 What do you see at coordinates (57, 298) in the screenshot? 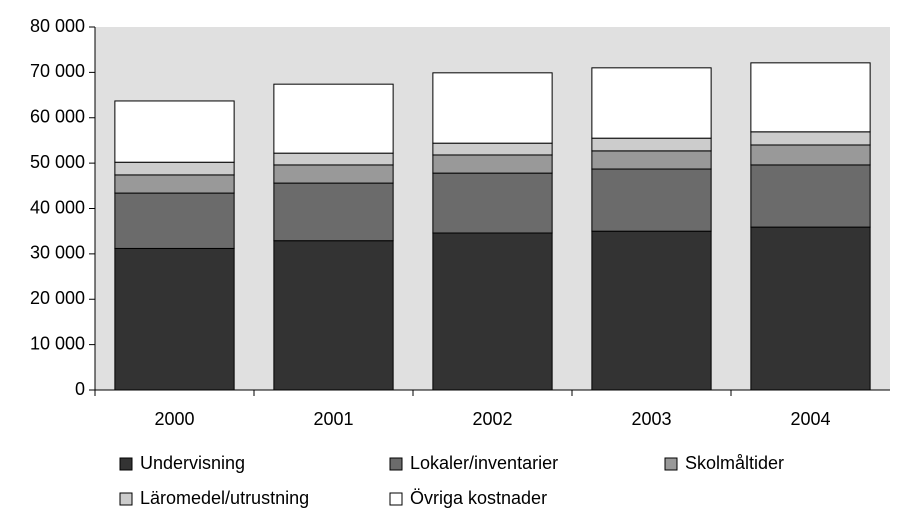
I see `y-tick-label: 20 000` at bounding box center [57, 298].